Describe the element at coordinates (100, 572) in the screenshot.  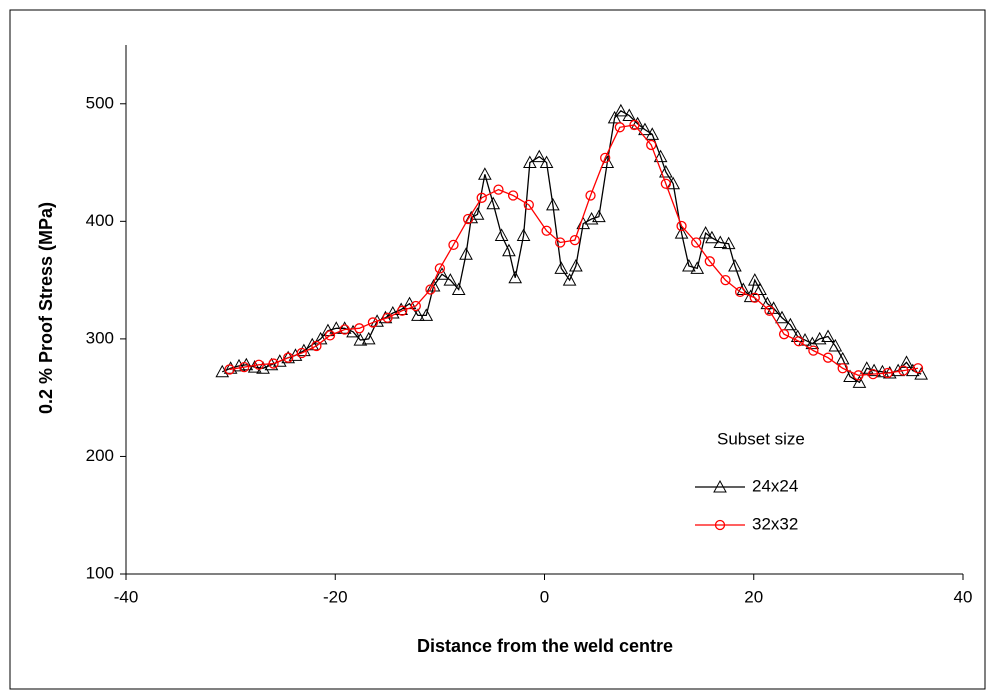
I see `y-tick-label: 100` at that location.